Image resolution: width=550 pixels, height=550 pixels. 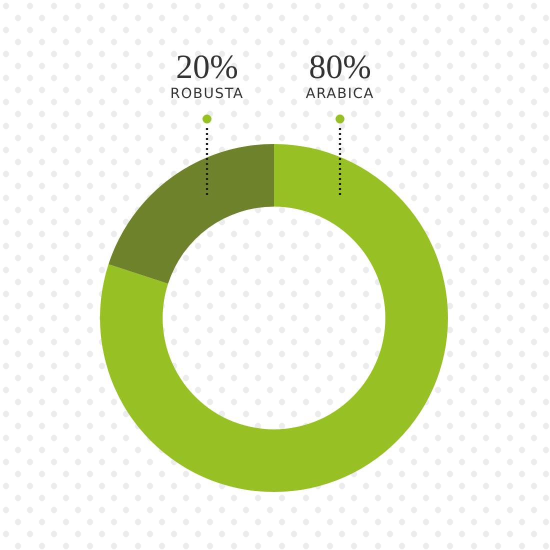 What do you see at coordinates (191, 214) in the screenshot?
I see `donut-slice` at bounding box center [191, 214].